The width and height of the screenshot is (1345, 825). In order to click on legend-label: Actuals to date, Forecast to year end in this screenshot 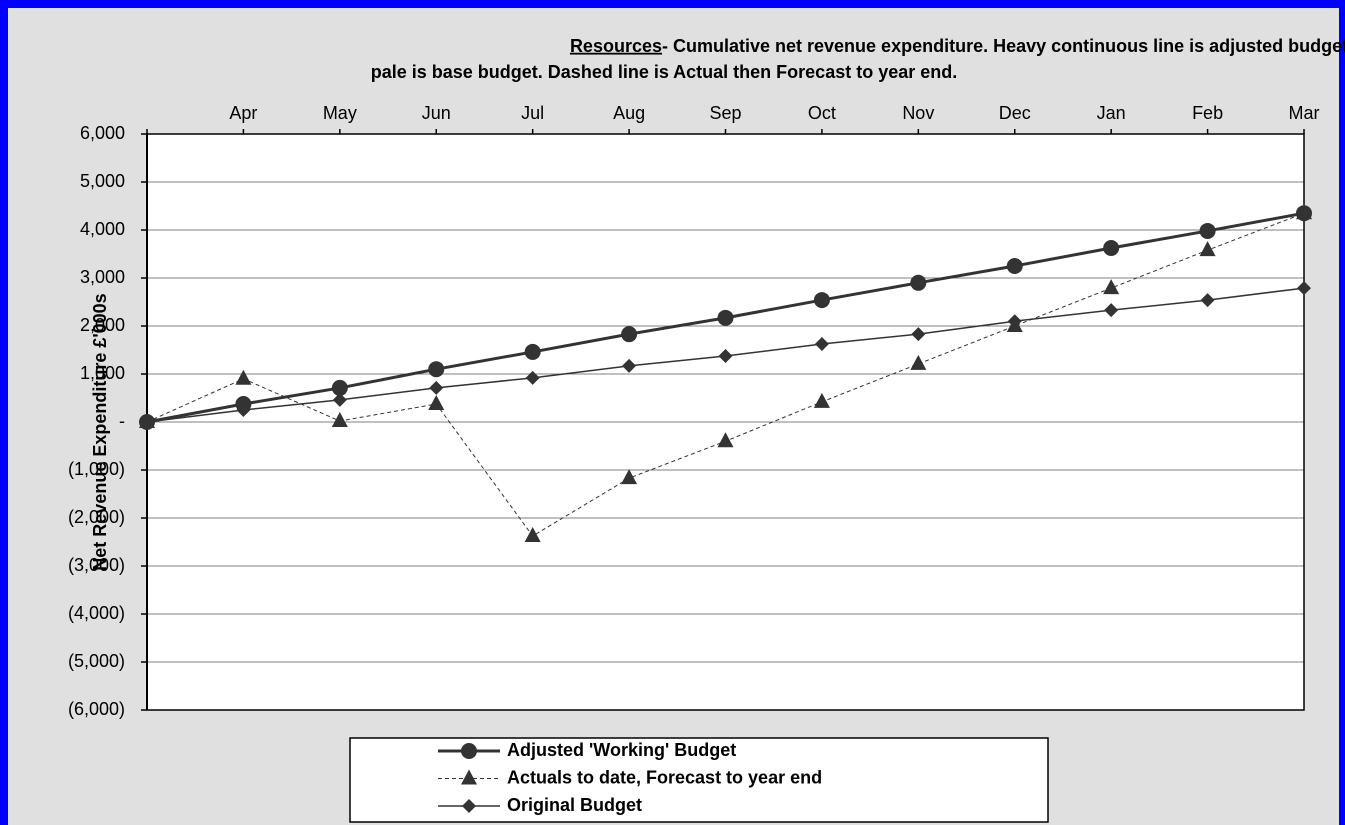, I will do `click(664, 777)`.